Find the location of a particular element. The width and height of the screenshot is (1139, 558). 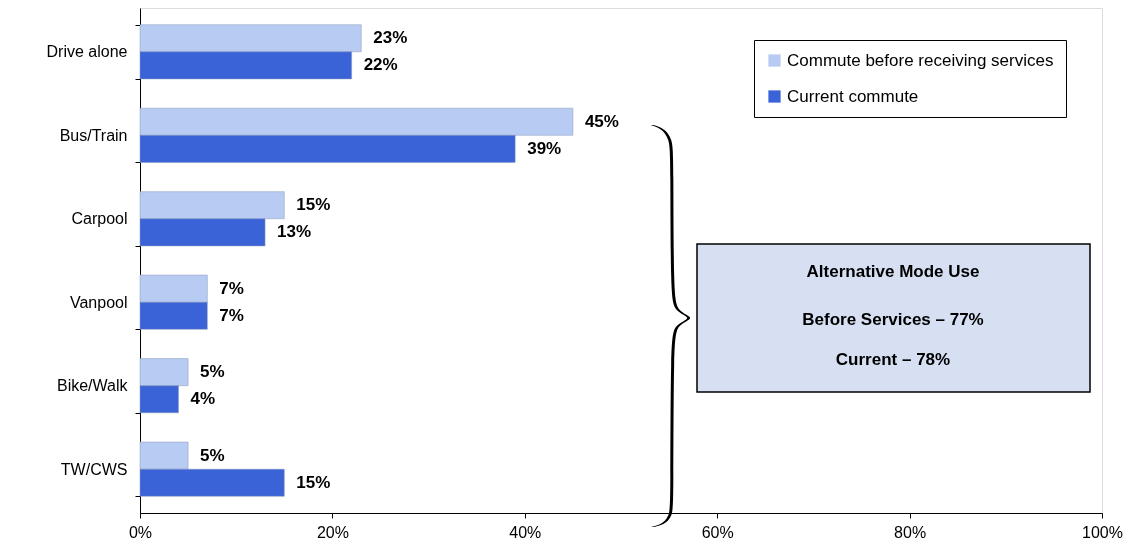

y-tick-label: Bus/Train is located at coordinates (93, 135).